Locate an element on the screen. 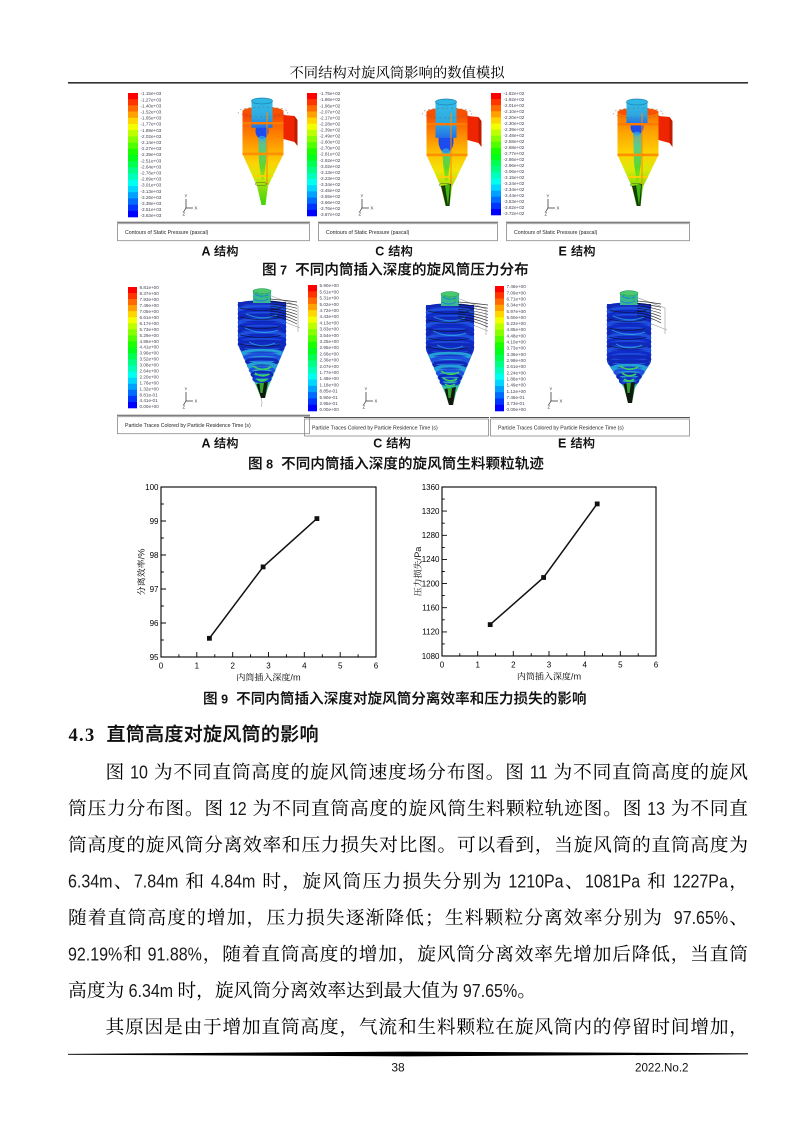 Image resolution: width=793 pixels, height=1122 pixels. svg-text: 1.12e+00 is located at coordinates (517, 391).